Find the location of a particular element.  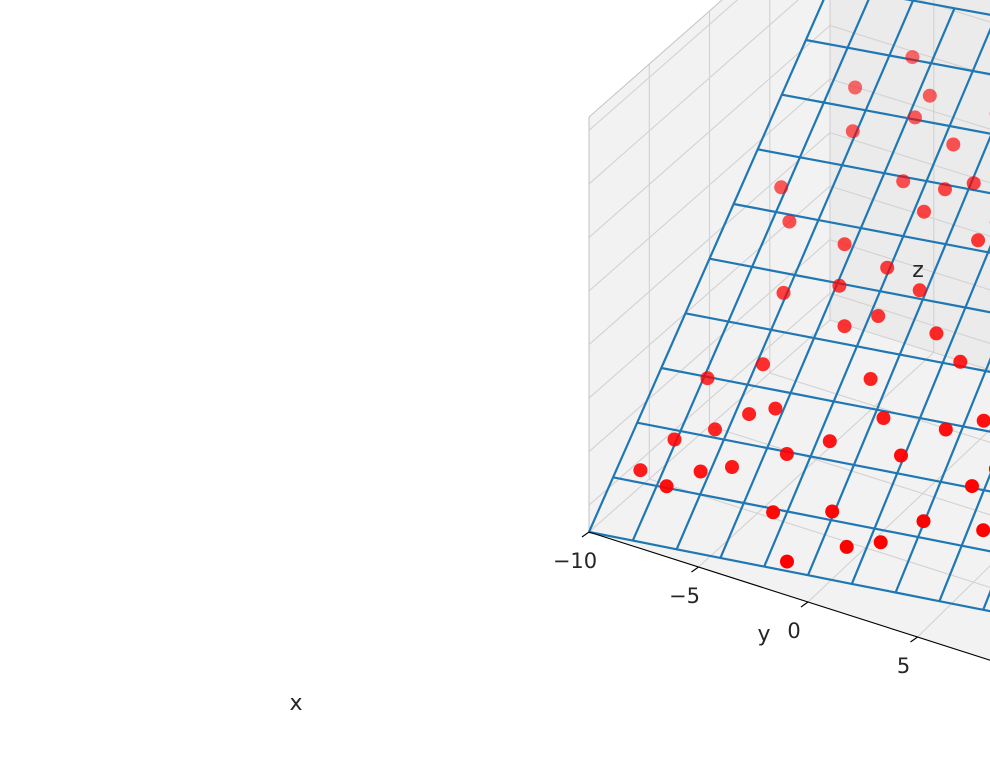

x-tick-label: 5 is located at coordinates (903, 666).